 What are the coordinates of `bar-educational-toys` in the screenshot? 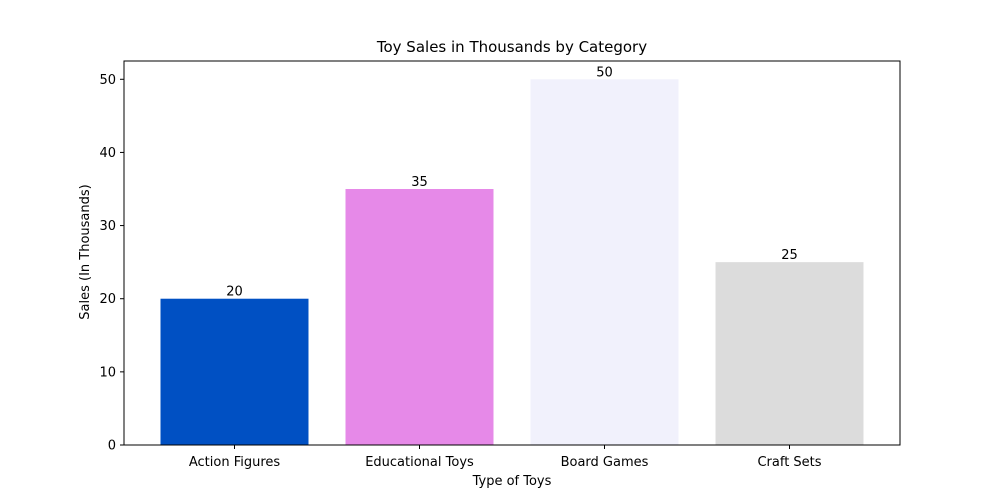 It's located at (419, 317).